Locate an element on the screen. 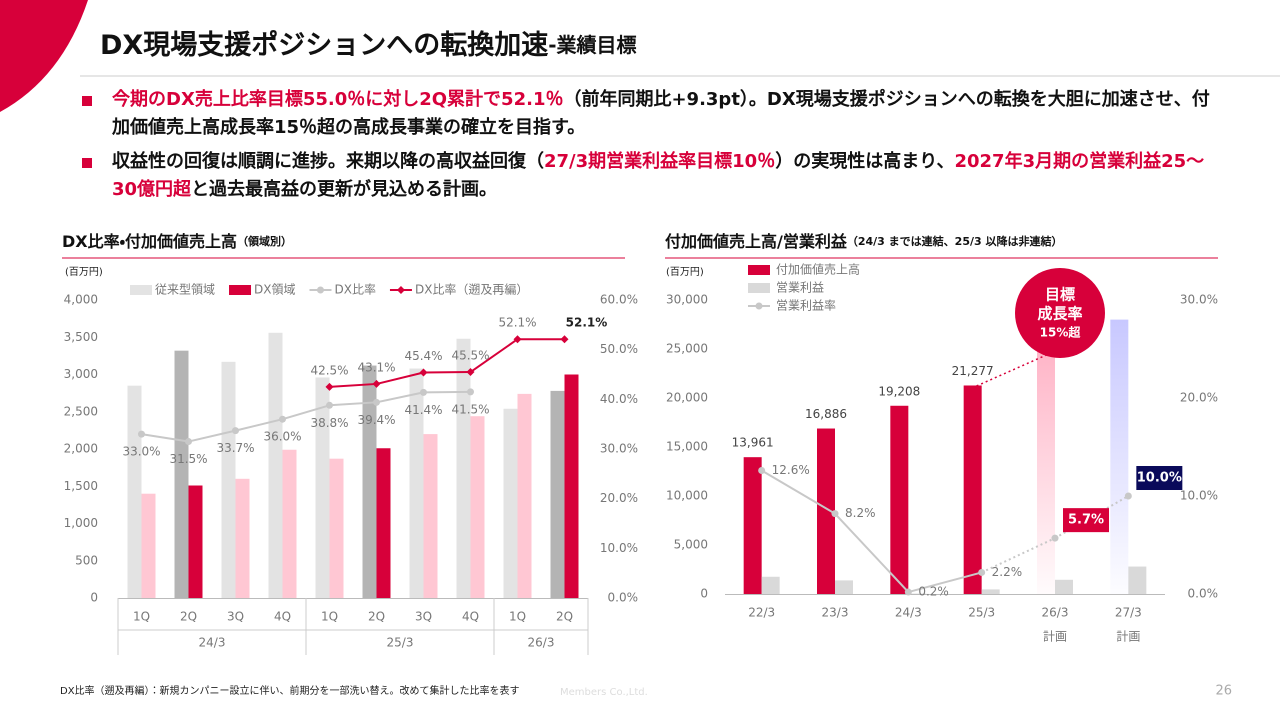 This screenshot has width=1280, height=720. y-tick-label: 3,000 is located at coordinates (81, 374).